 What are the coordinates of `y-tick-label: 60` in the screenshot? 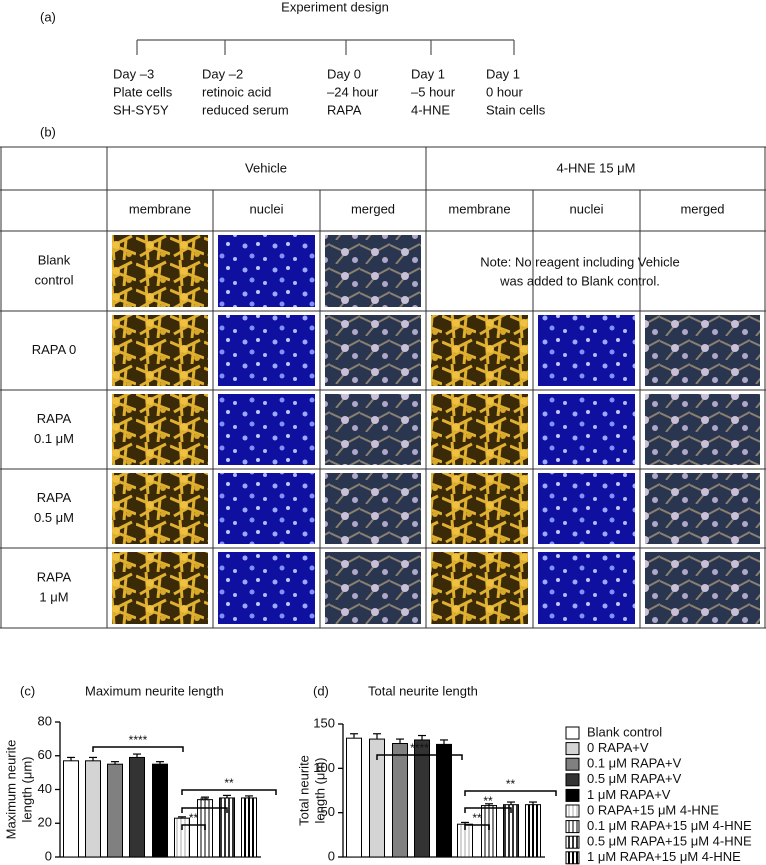 It's located at (45, 754).